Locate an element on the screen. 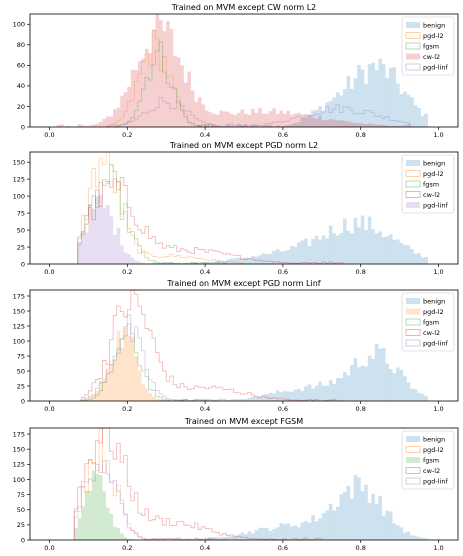 This screenshot has height=556, width=463. series-fgsm is located at coordinates (120, 505).